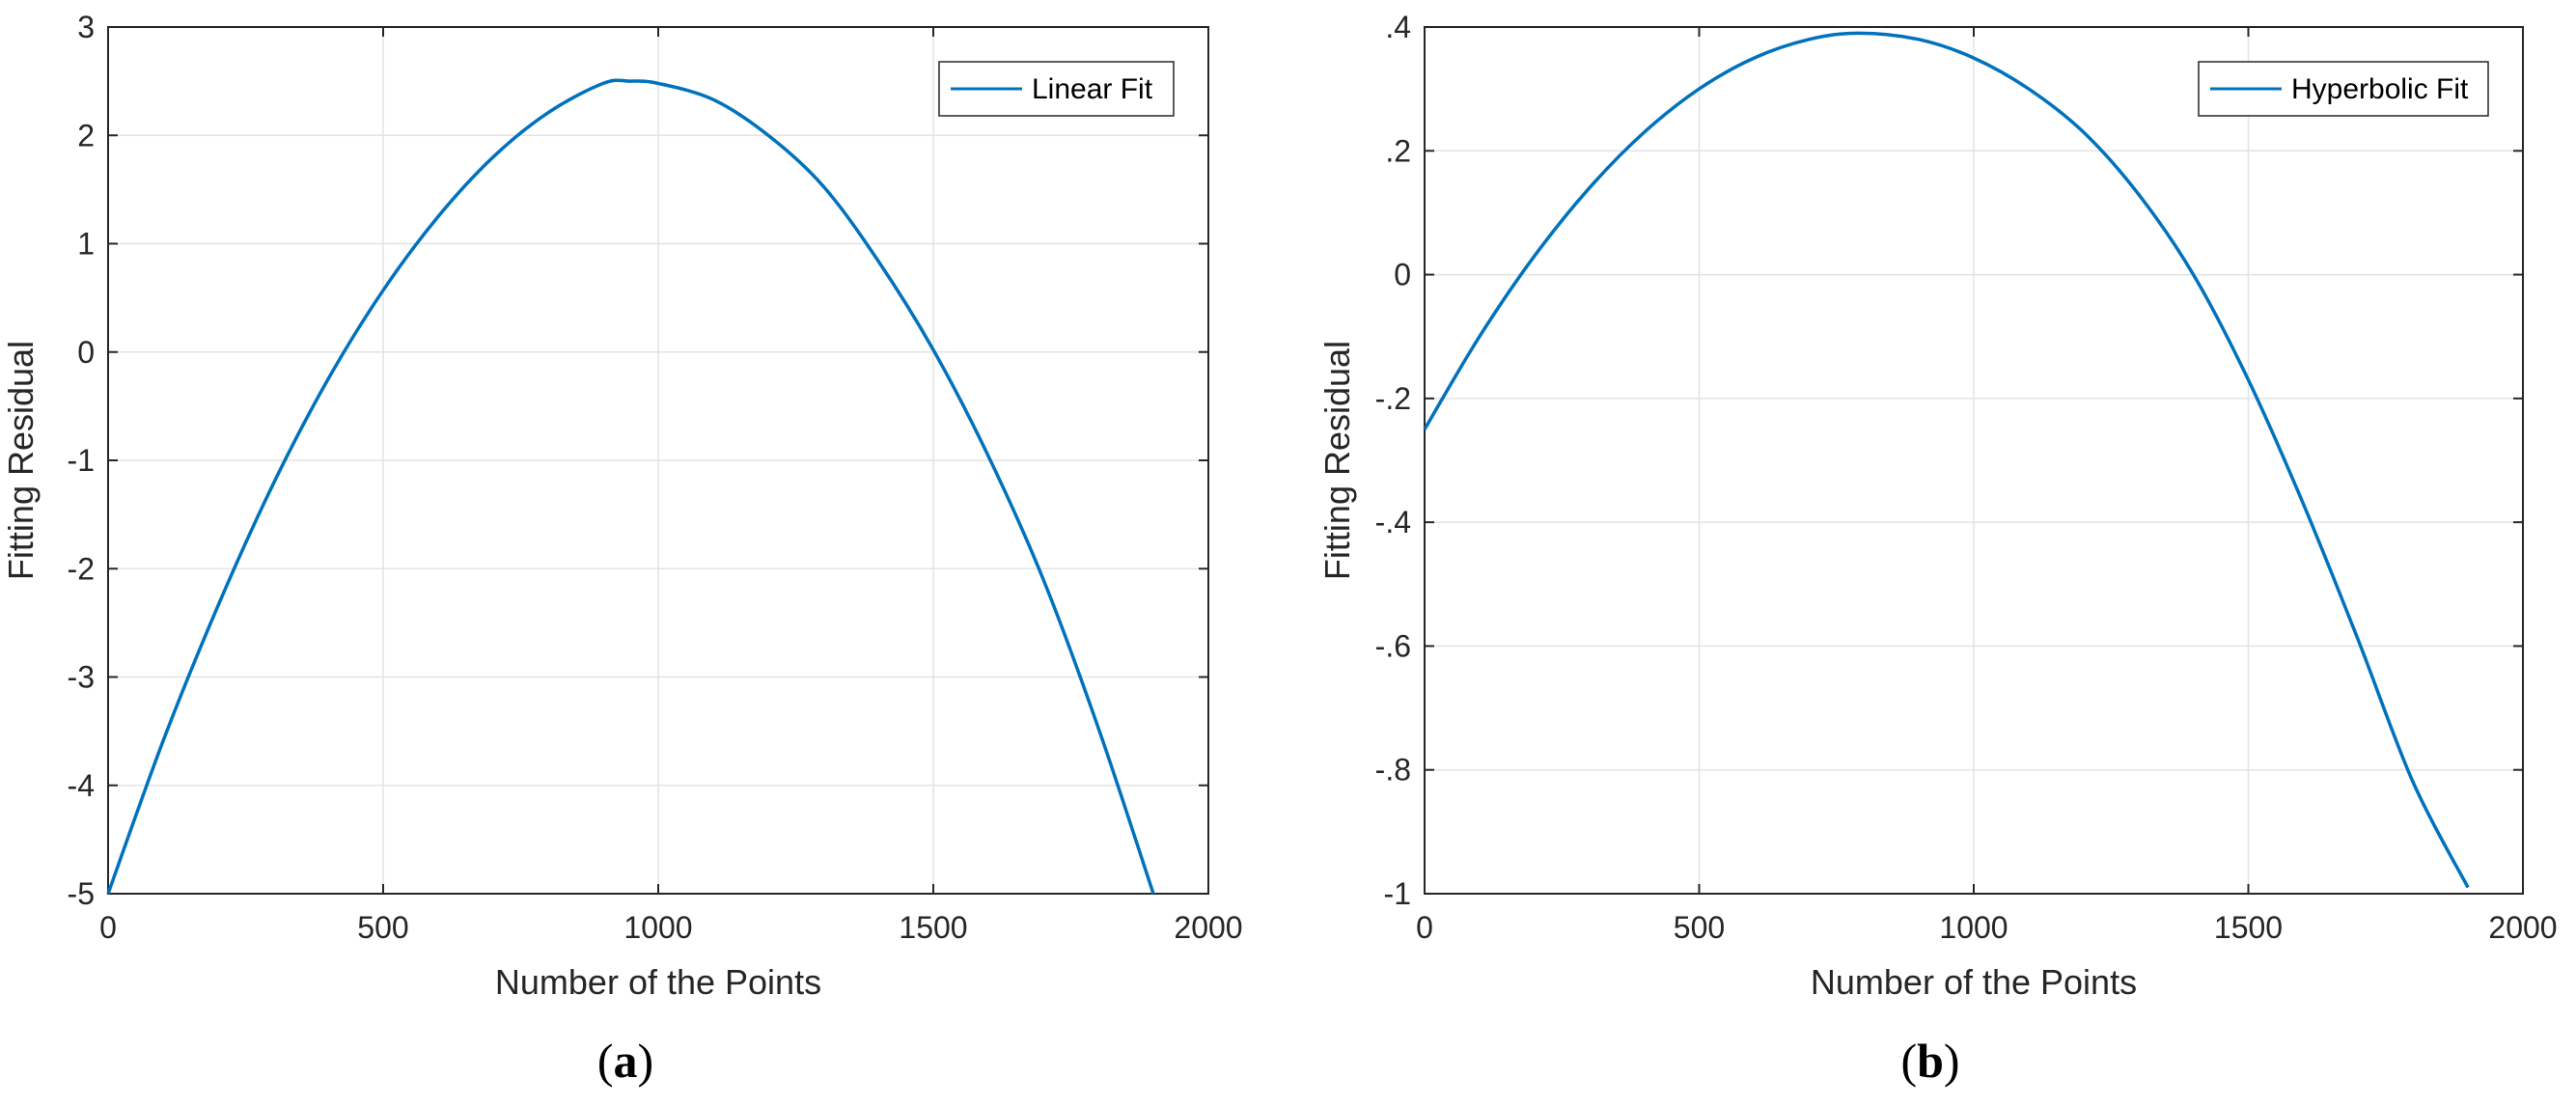  Describe the element at coordinates (1398, 150) in the screenshot. I see `y-tick-label: .2` at that location.